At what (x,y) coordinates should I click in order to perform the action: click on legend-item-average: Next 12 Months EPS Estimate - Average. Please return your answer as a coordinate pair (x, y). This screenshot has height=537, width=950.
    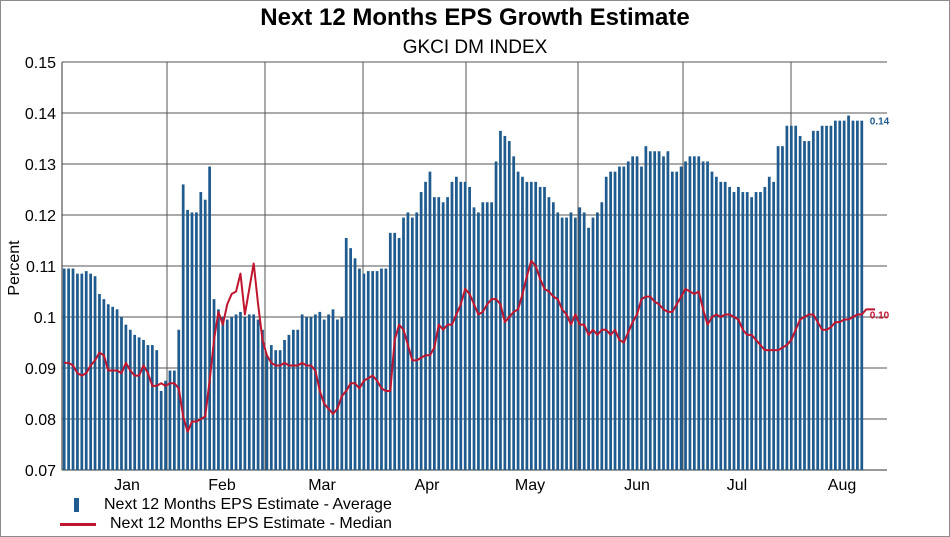
    Looking at the image, I should click on (228, 505).